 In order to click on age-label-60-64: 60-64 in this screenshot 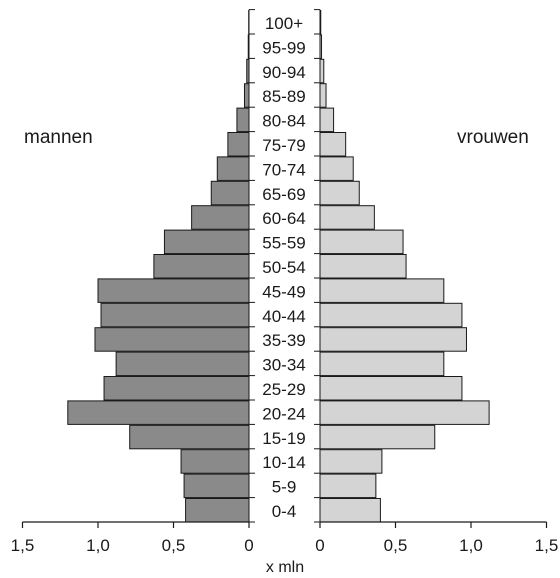, I will do `click(283, 218)`.